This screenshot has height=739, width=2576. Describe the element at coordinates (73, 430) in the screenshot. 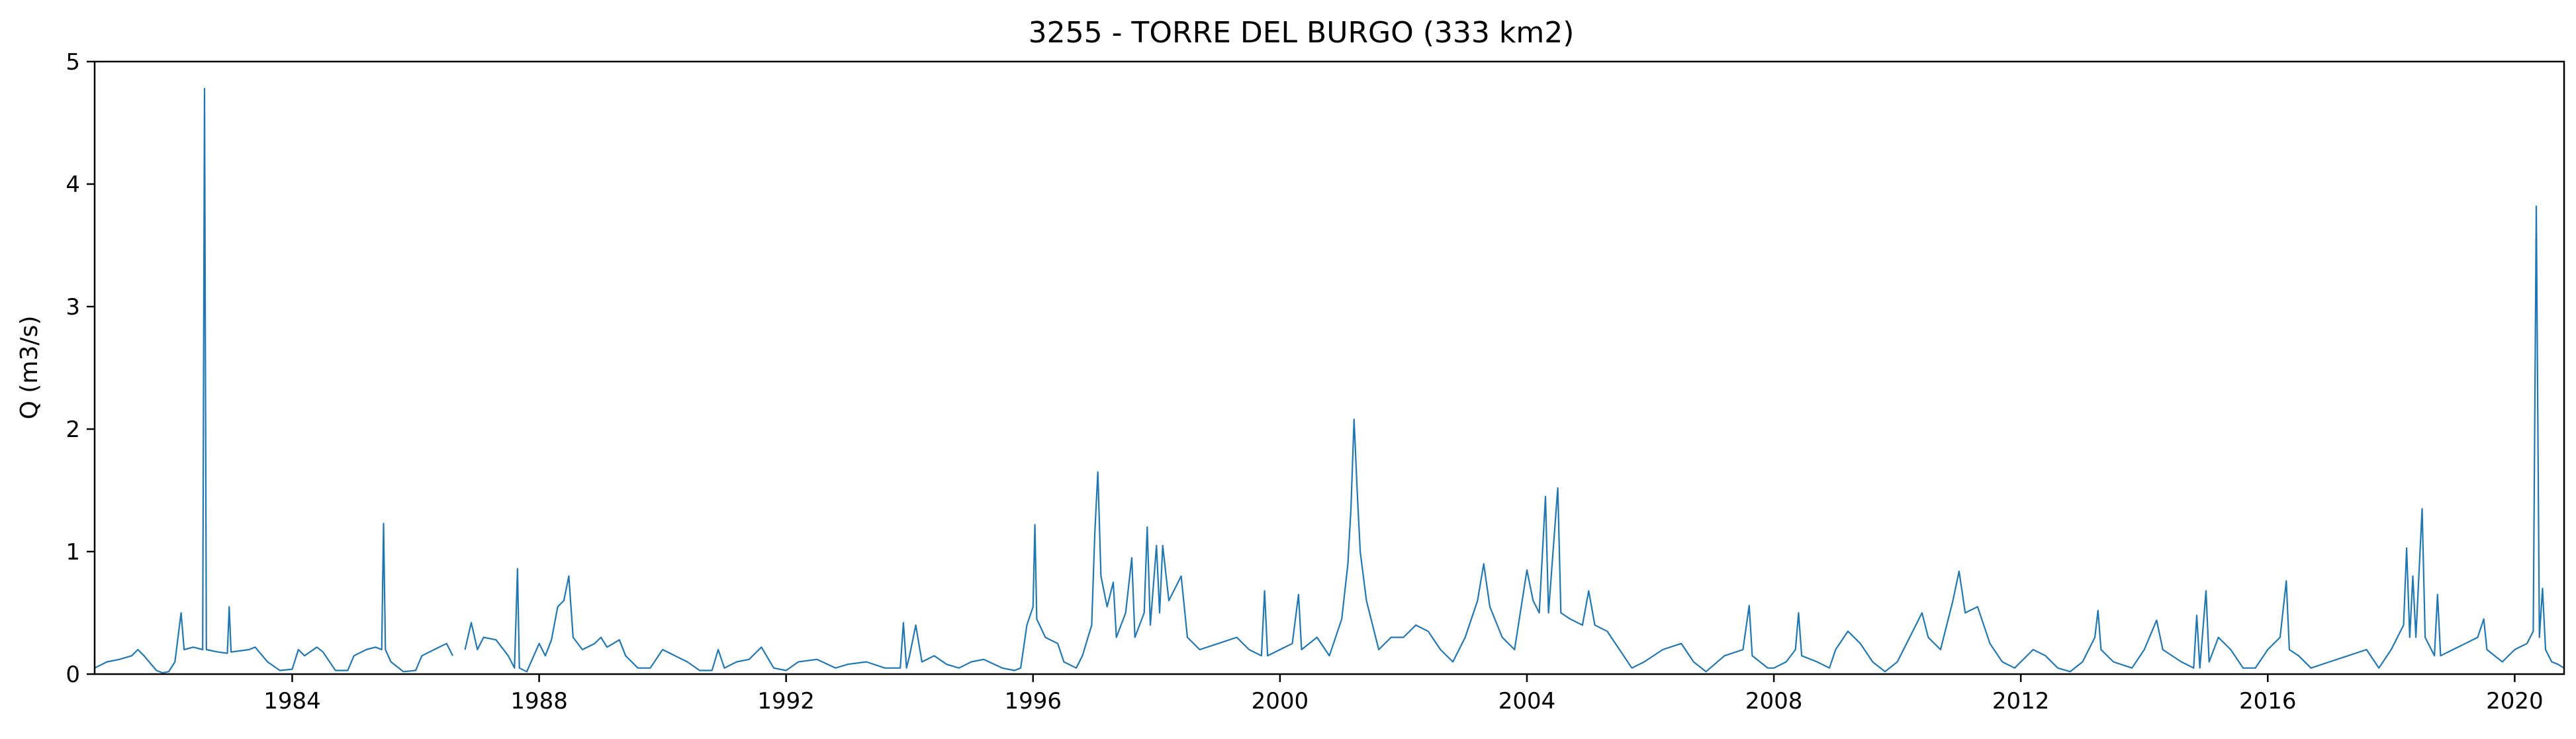

I see `y-tick-label: 2` at that location.